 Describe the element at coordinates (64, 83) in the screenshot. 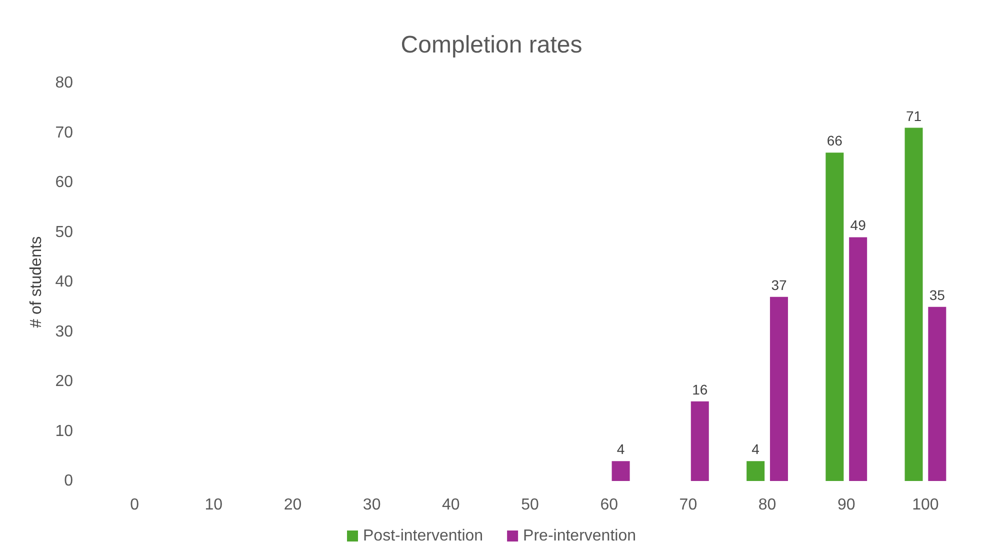

I see `y-tick-label: 80` at that location.